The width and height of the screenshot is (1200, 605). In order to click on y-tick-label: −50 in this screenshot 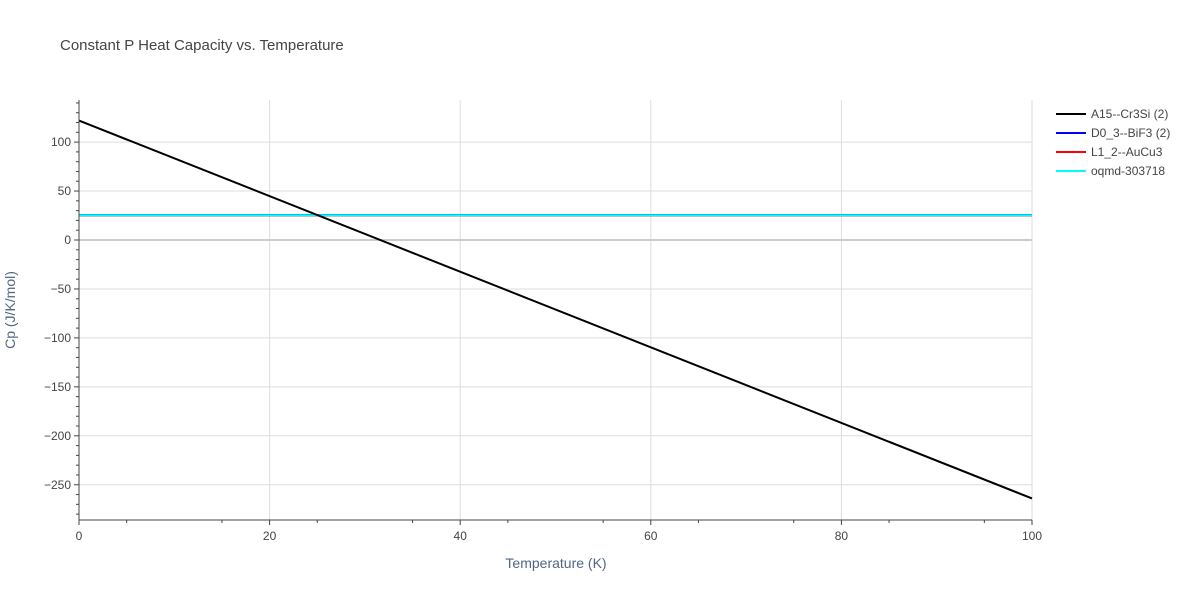, I will do `click(61, 289)`.